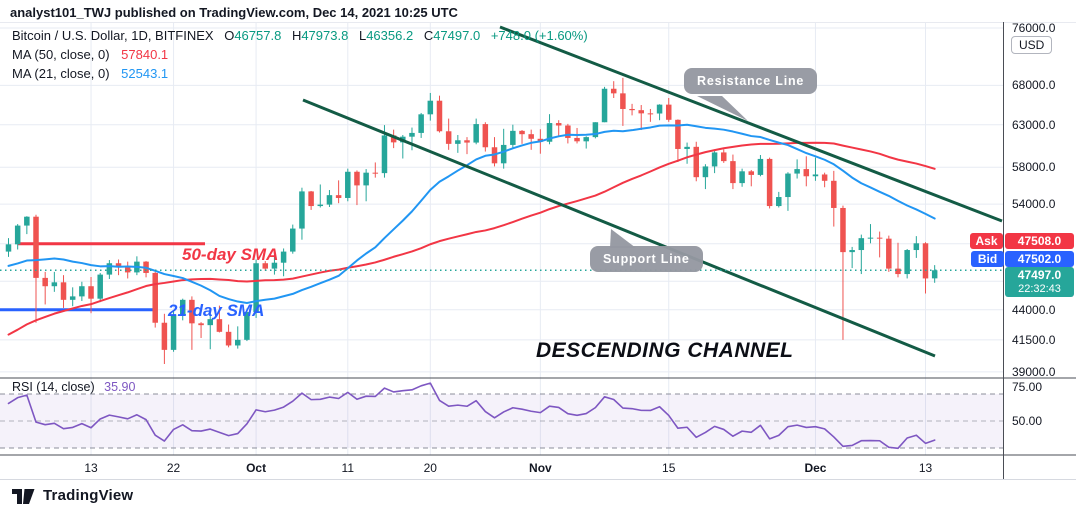 The width and height of the screenshot is (1076, 518). Describe the element at coordinates (539, 35) in the screenshot. I see `change-value: +748.0 (+1.60%)` at that location.